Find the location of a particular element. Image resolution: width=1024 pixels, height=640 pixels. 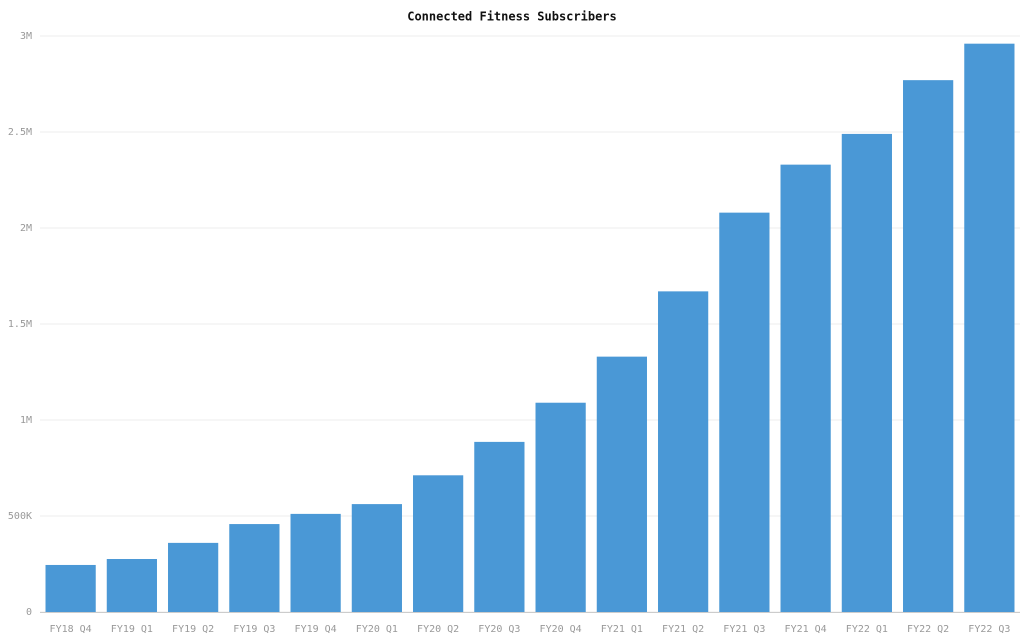

x-tick-label: FY22 Q2 is located at coordinates (928, 629).